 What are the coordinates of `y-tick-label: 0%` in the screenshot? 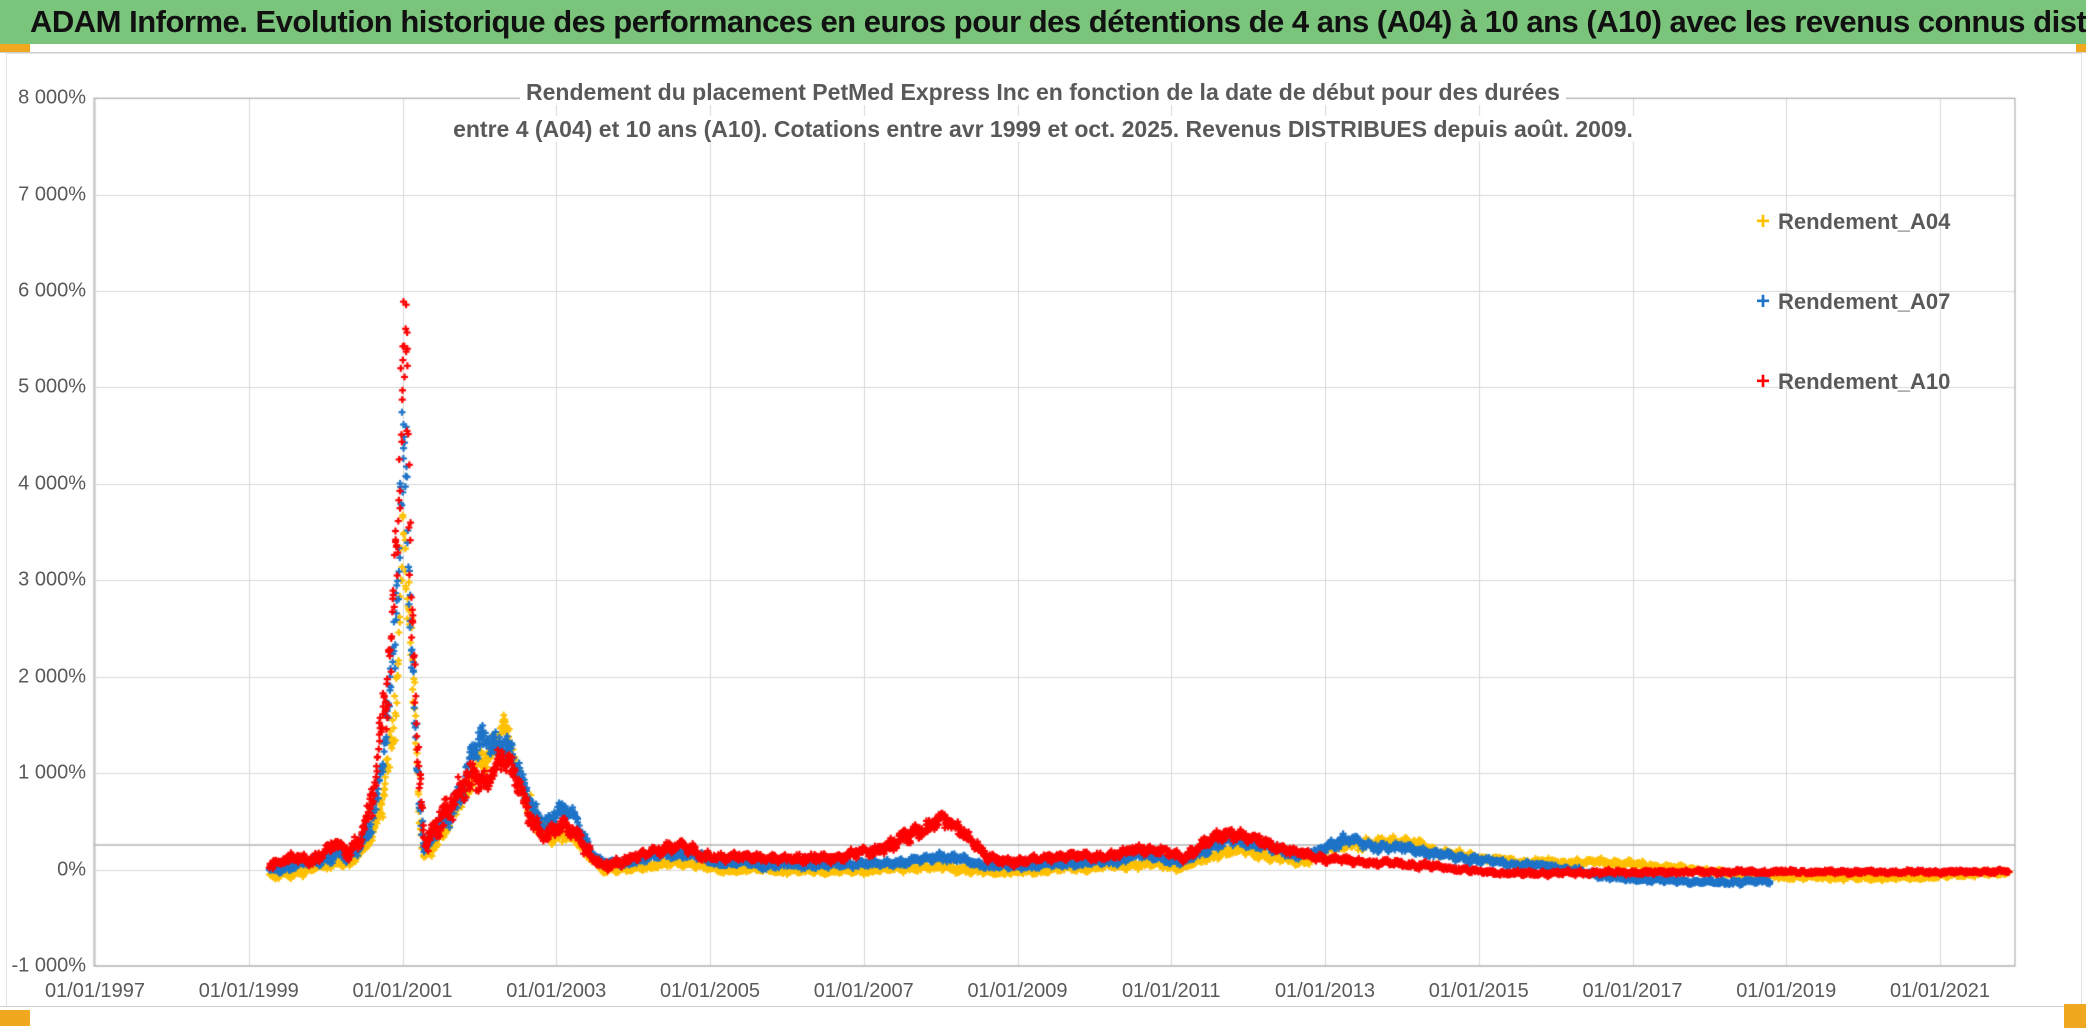 It's located at (71, 869).